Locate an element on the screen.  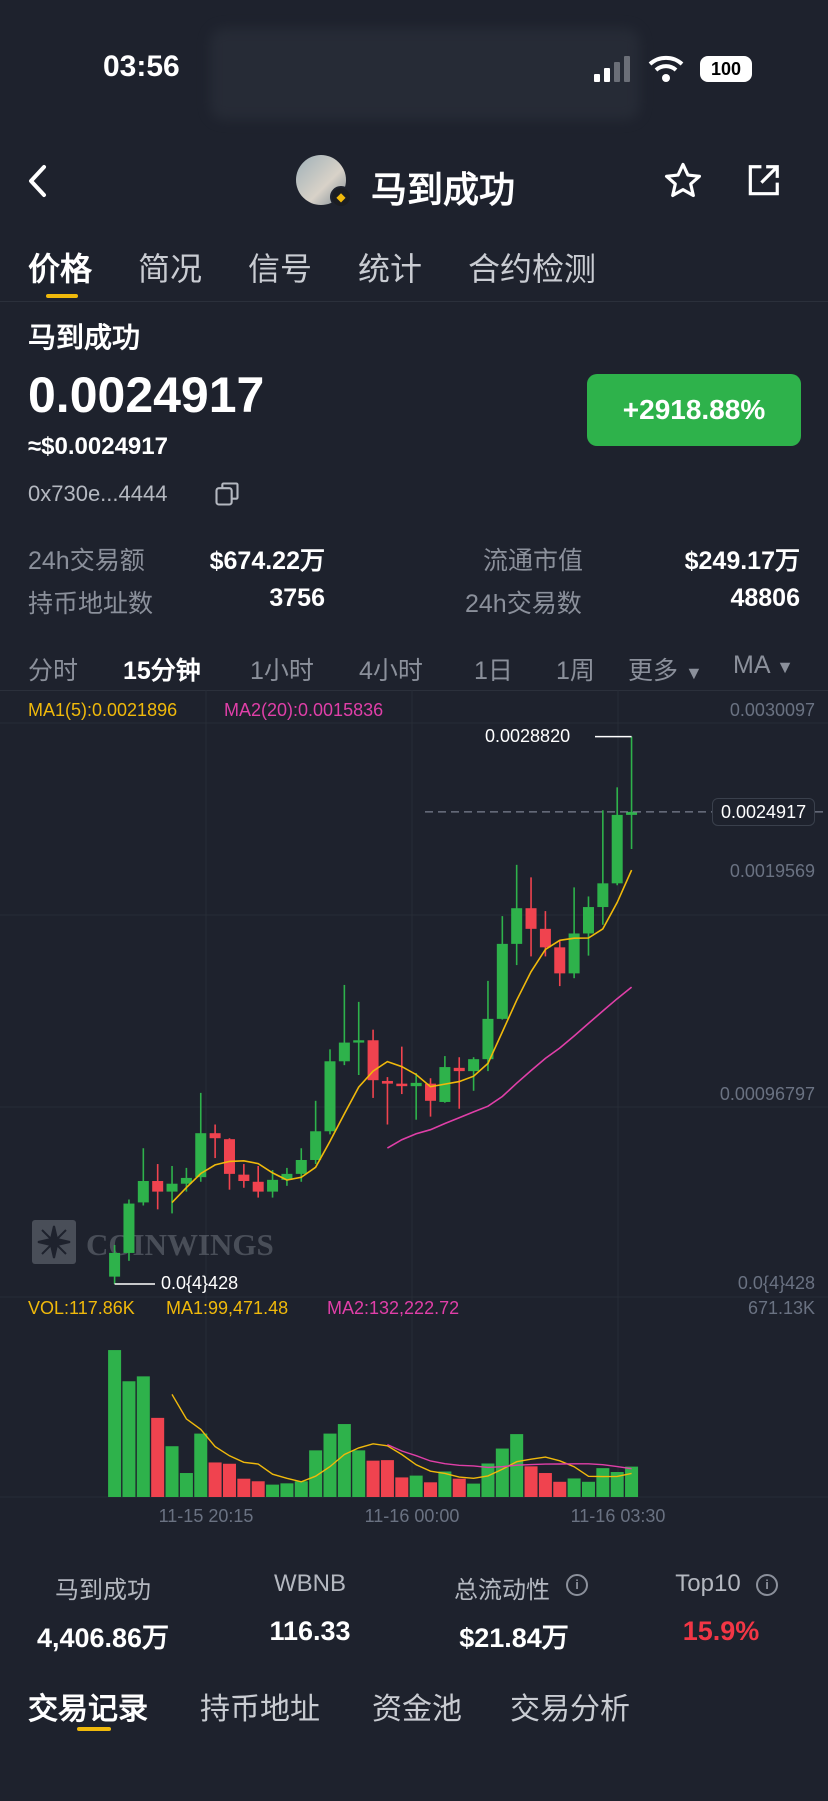
stat-label-24h-volume: 24h交易额 is located at coordinates (86, 561).